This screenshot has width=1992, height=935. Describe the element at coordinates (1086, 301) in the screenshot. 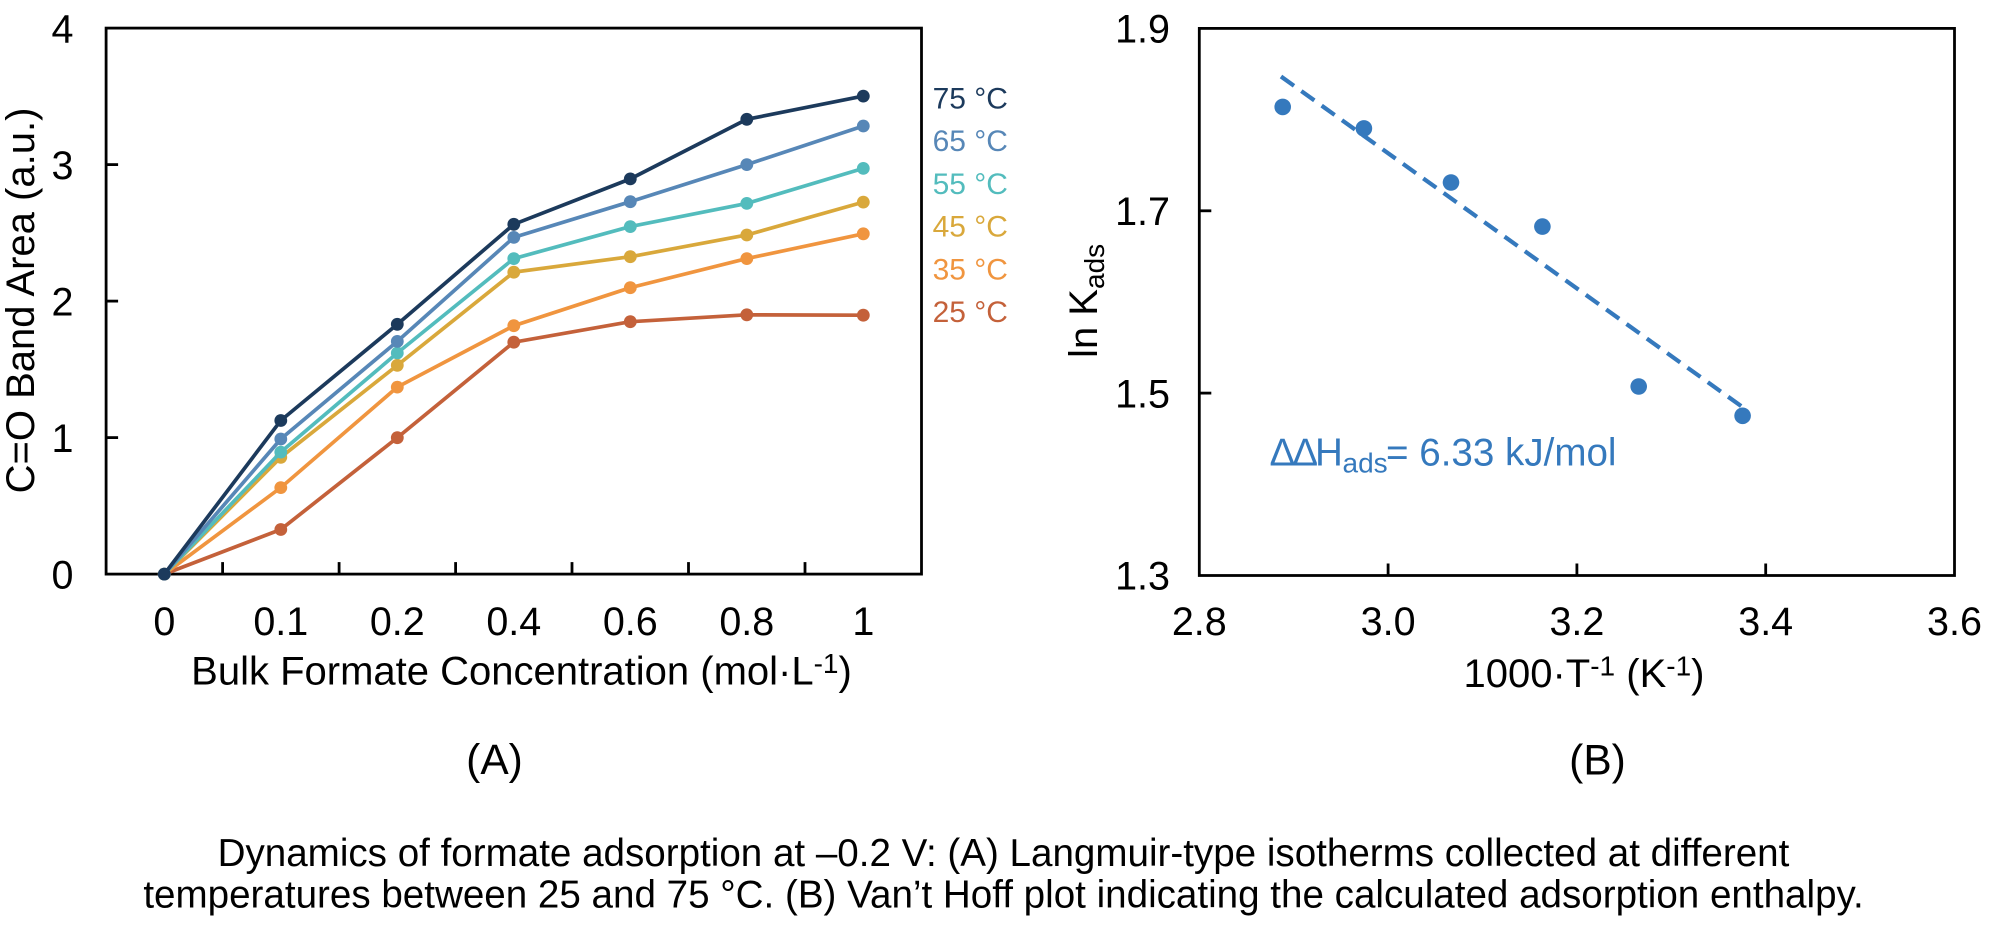

I see `svg-text: ln Kads` at that location.